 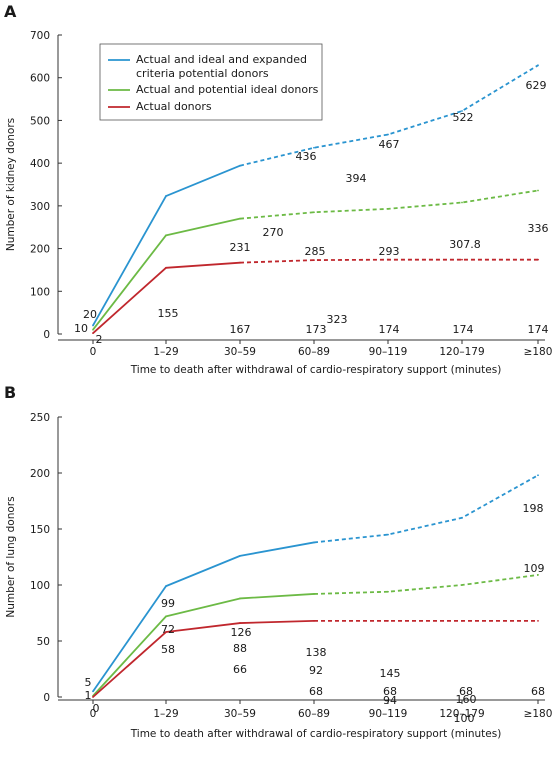 I want to click on y-tick-label: 300, so click(x=40, y=207).